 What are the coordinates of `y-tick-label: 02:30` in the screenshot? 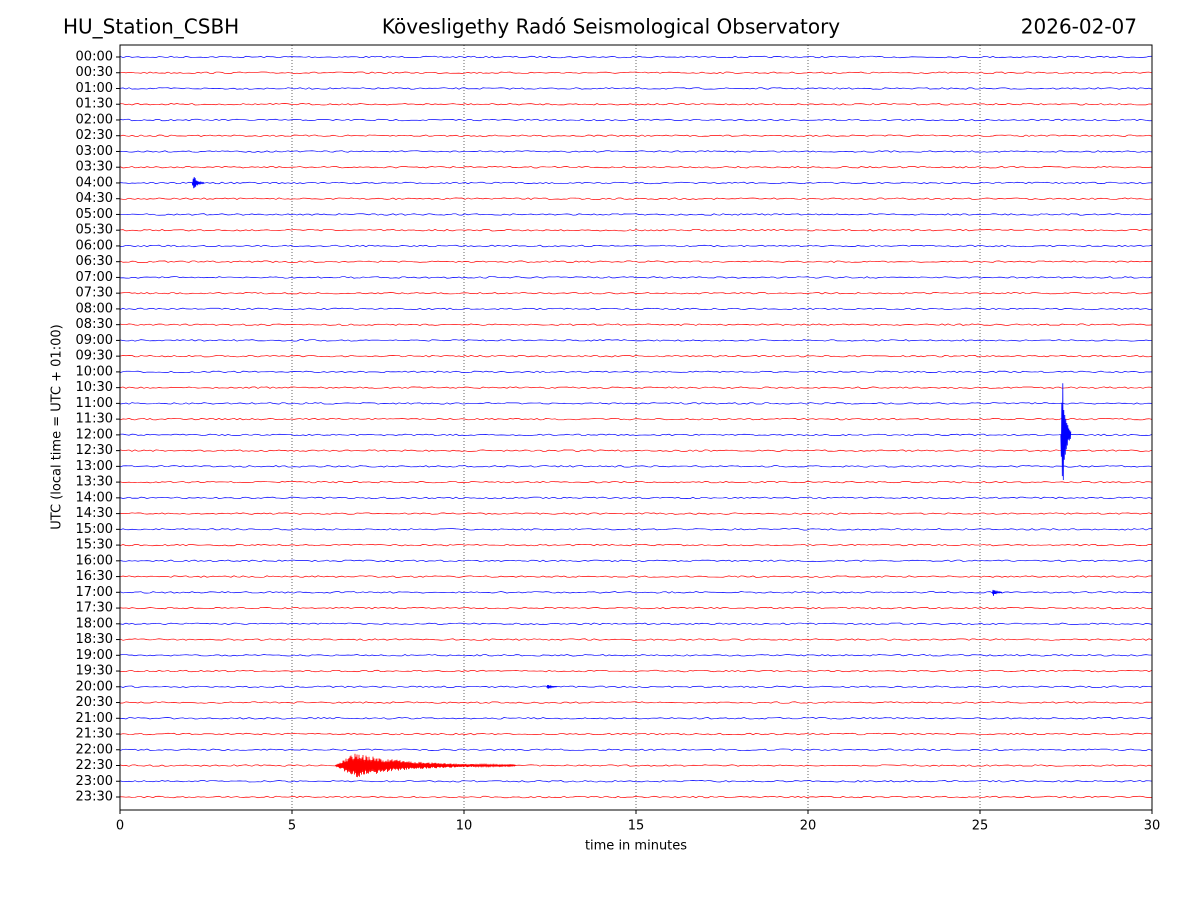 It's located at (94, 135).